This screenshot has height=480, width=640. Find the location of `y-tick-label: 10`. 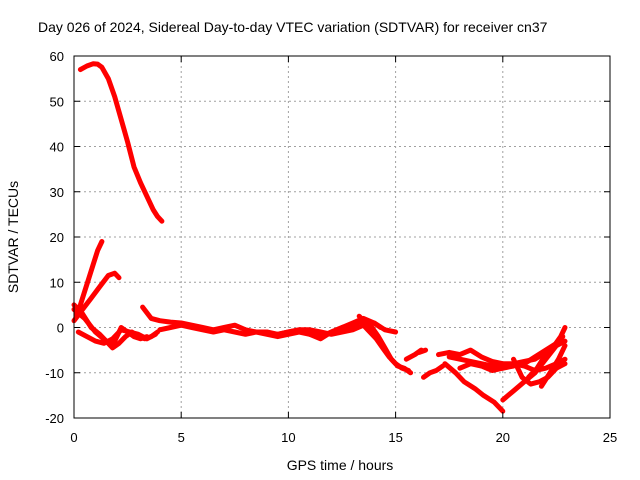

y-tick-label: 10 is located at coordinates (57, 282).